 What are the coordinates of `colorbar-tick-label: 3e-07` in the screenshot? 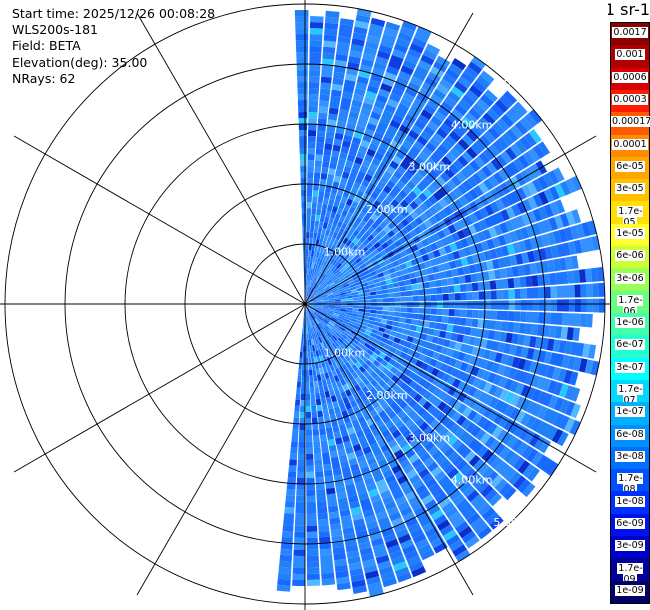 It's located at (630, 367).